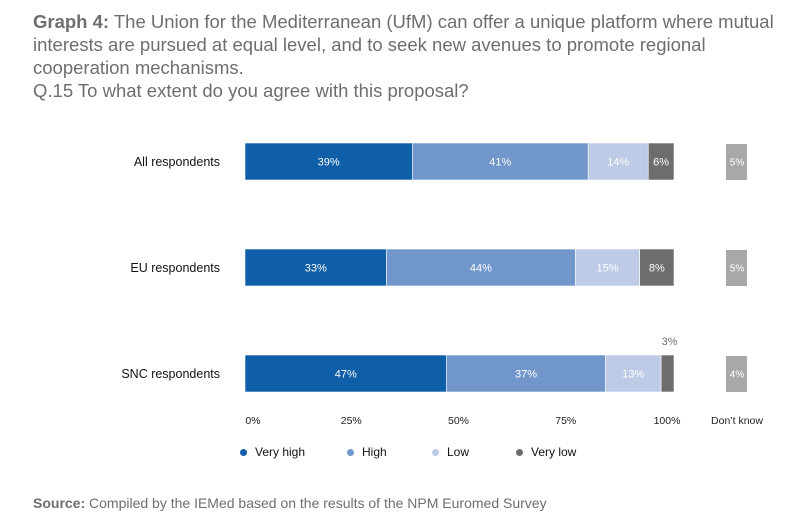 The width and height of the screenshot is (808, 525). Describe the element at coordinates (59, 503) in the screenshot. I see `source-prefix: Source:` at that location.